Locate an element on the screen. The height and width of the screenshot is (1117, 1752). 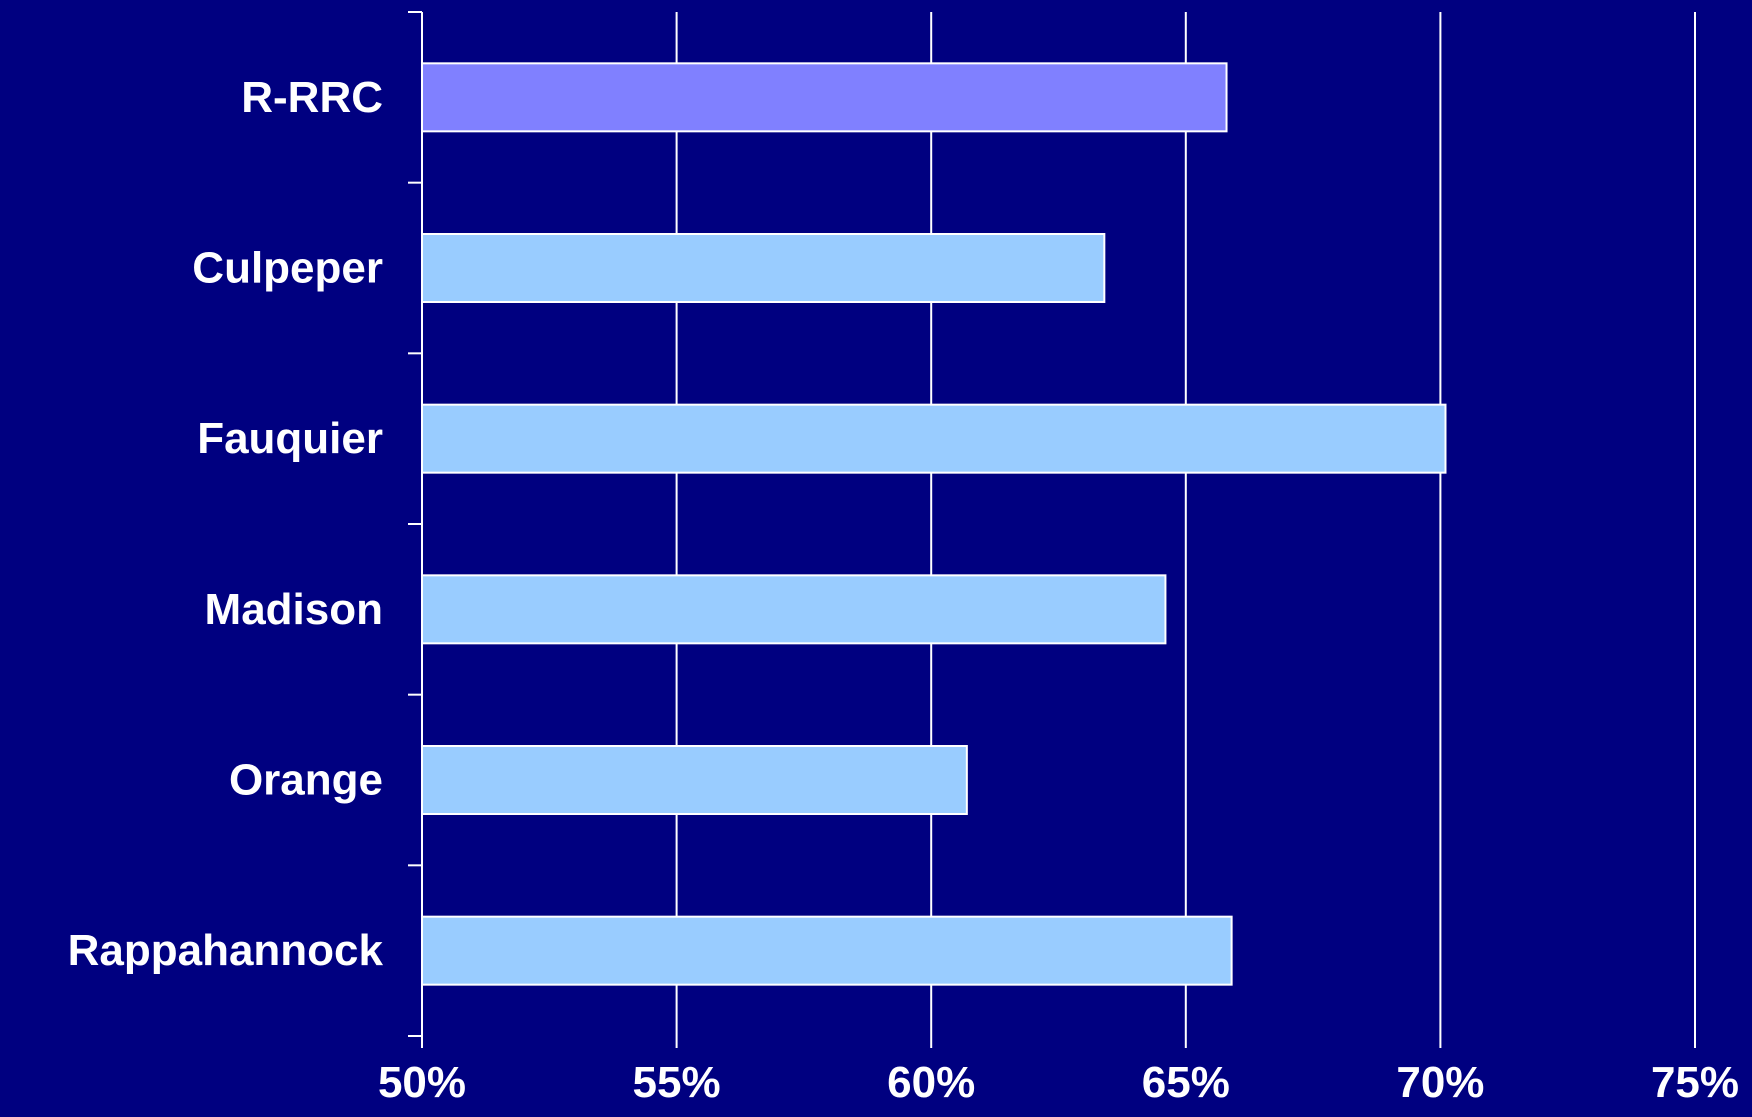
bar-r-rrc is located at coordinates (824, 97).